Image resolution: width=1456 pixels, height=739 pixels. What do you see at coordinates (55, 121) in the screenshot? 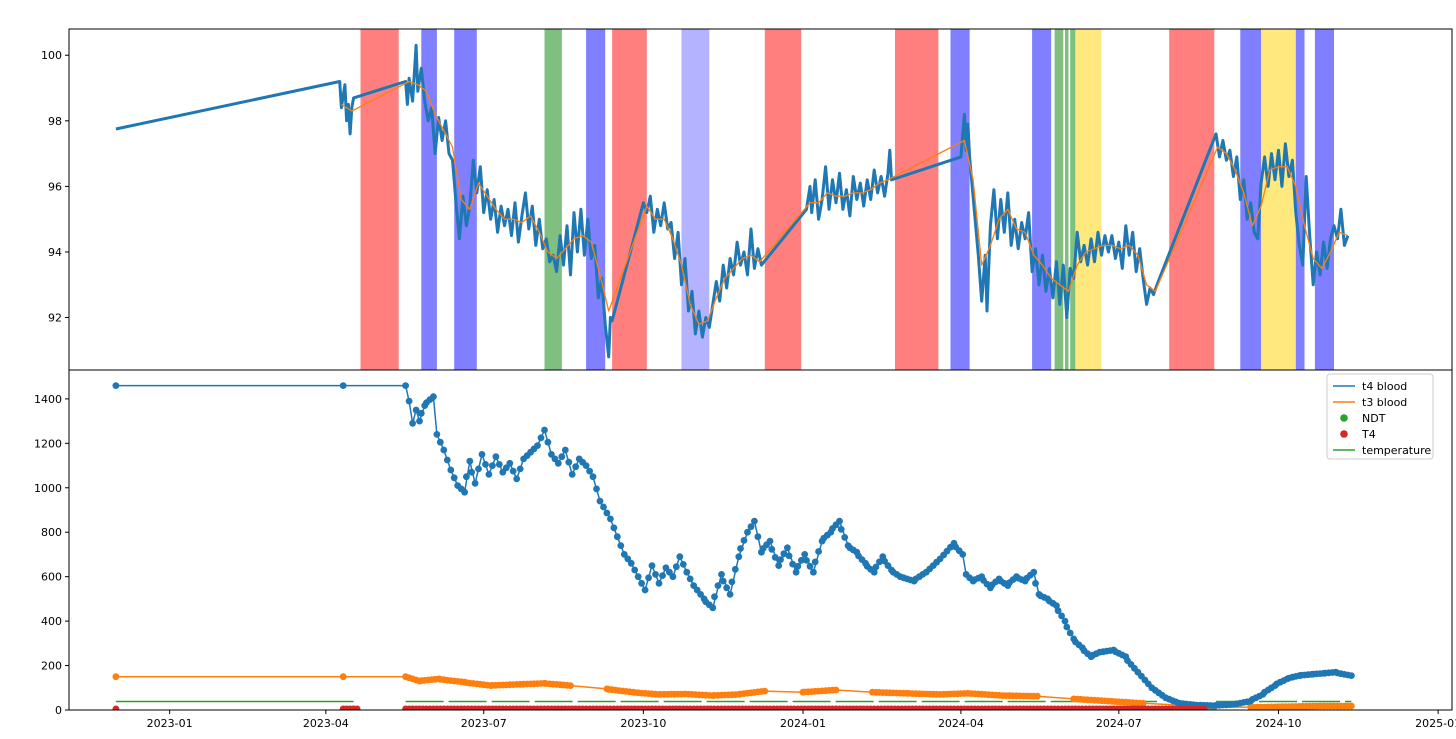
I see `top-y-tick-label: 98` at bounding box center [55, 121].